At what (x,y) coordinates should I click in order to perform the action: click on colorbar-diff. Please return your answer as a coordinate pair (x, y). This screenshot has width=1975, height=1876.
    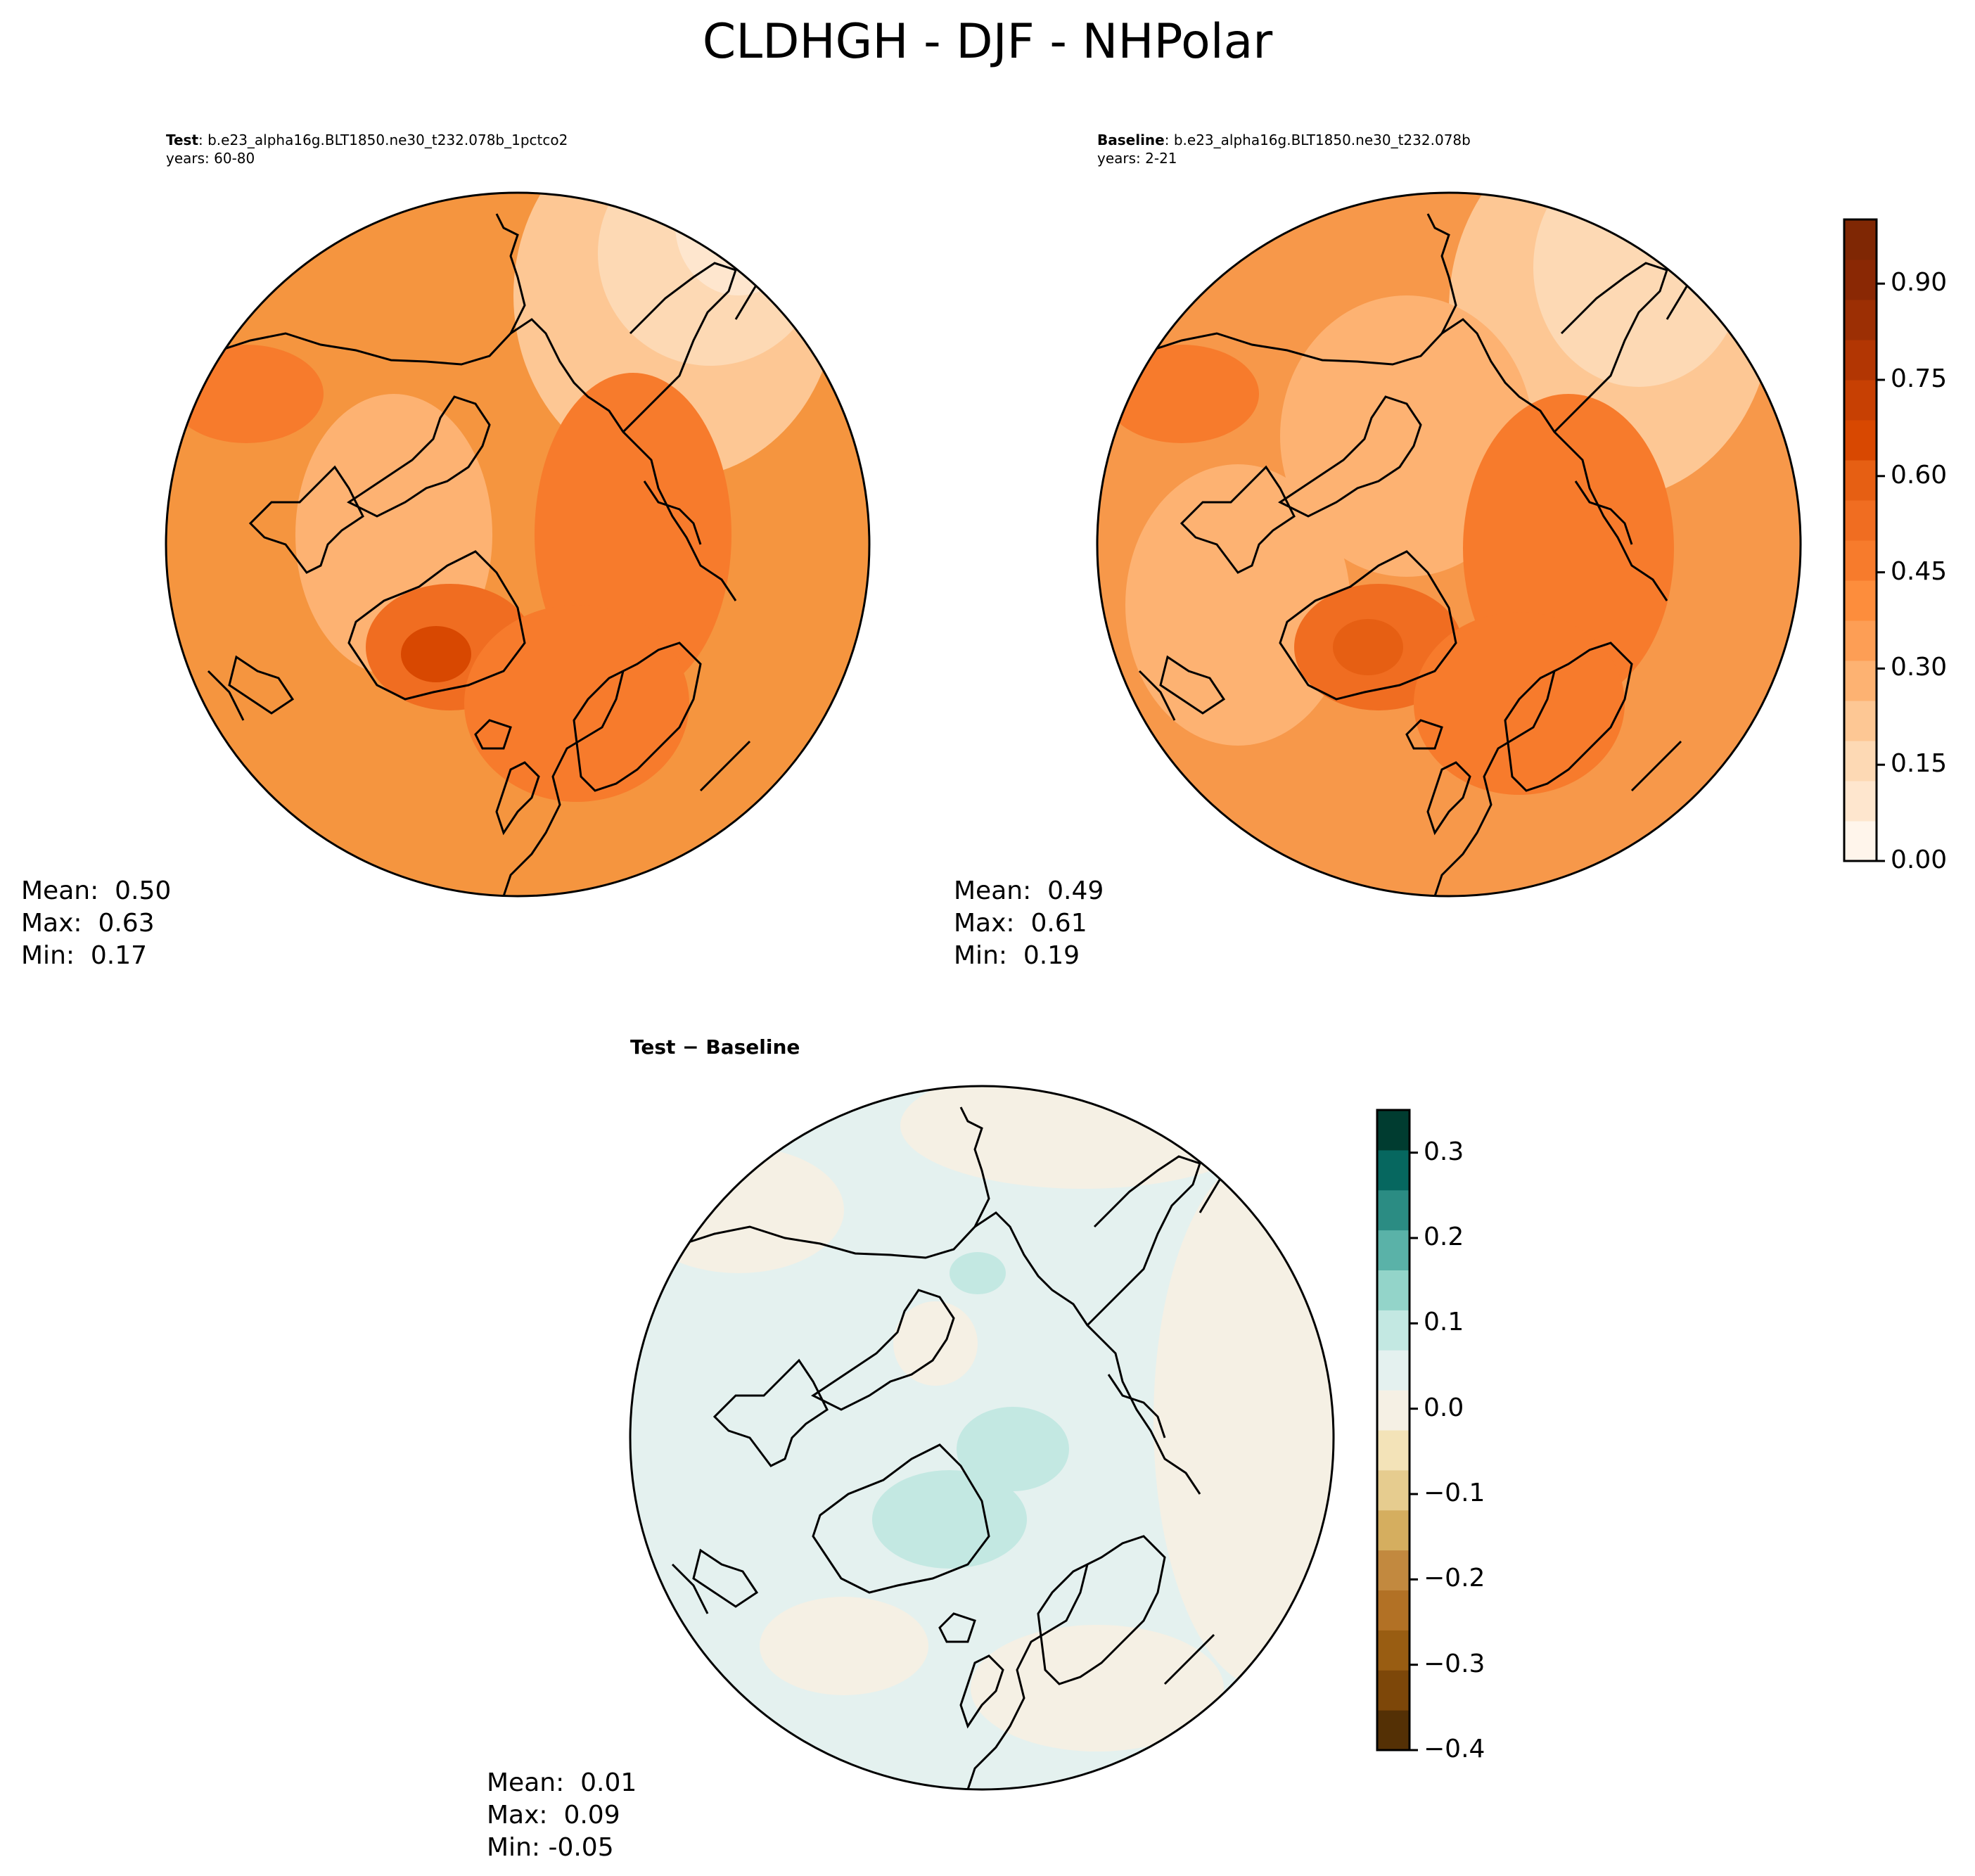
    Looking at the image, I should click on (1397, 1430).